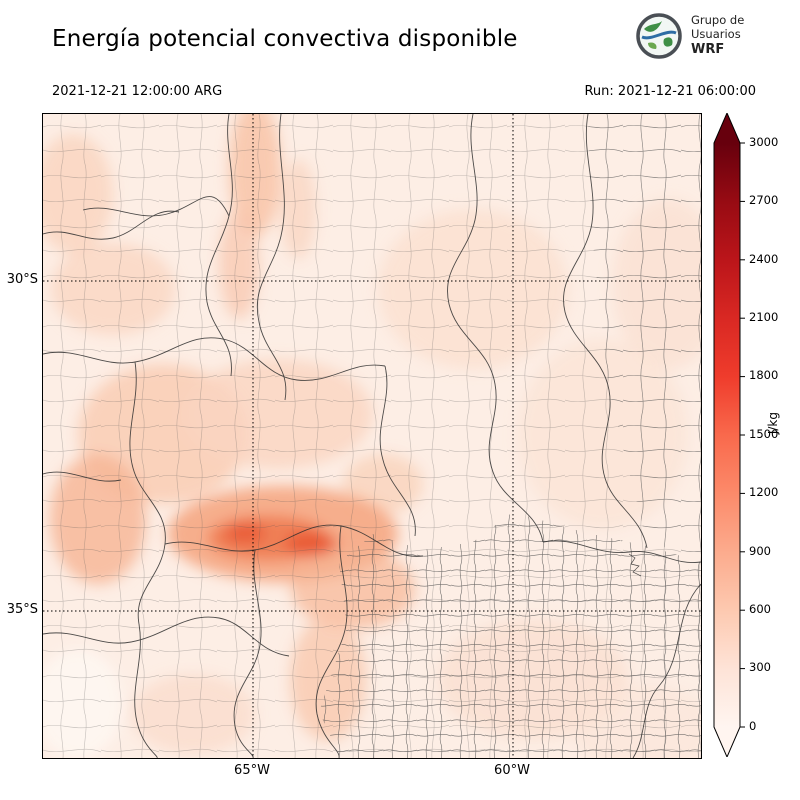 This screenshot has width=800, height=800. I want to click on lon-tick-60w: 60°W, so click(512, 770).